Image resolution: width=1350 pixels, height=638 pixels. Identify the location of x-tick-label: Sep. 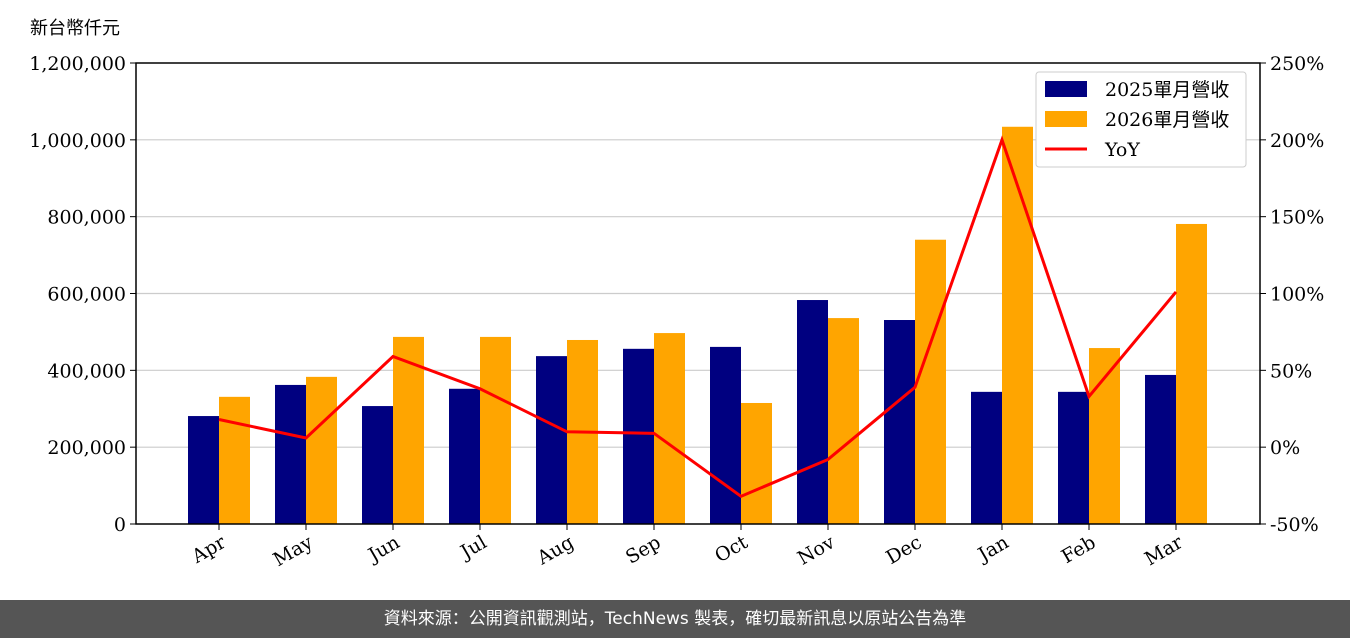
(643, 549).